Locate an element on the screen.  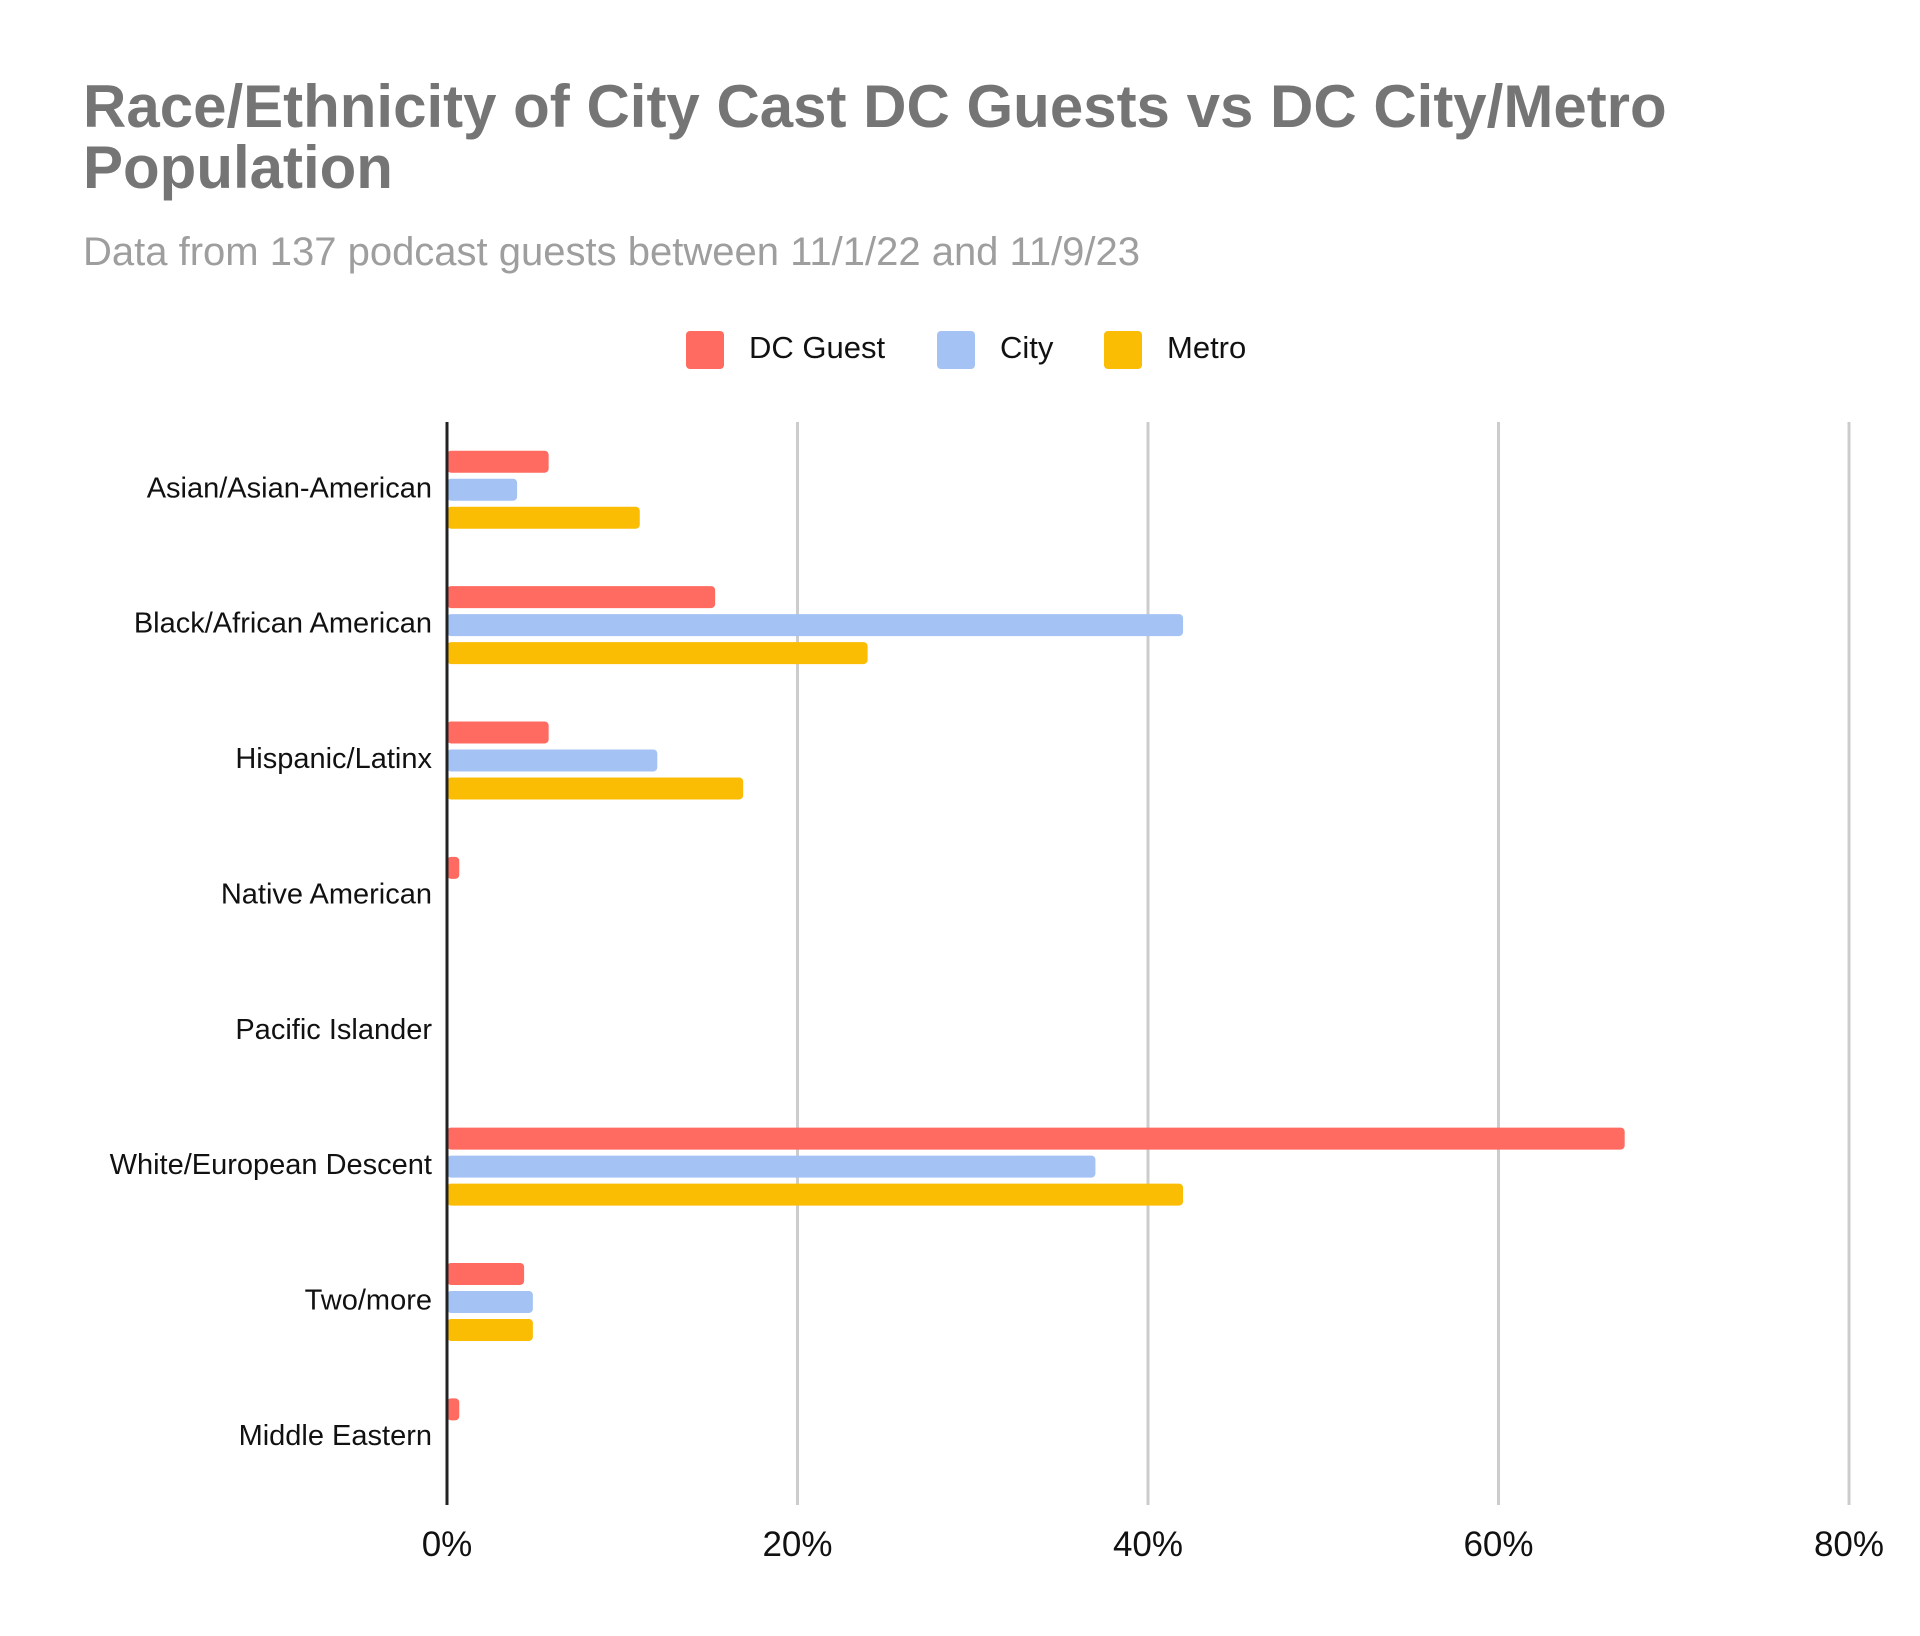
x-tick-labels: 0% 20% 40% 60% 80% is located at coordinates (1153, 1544).